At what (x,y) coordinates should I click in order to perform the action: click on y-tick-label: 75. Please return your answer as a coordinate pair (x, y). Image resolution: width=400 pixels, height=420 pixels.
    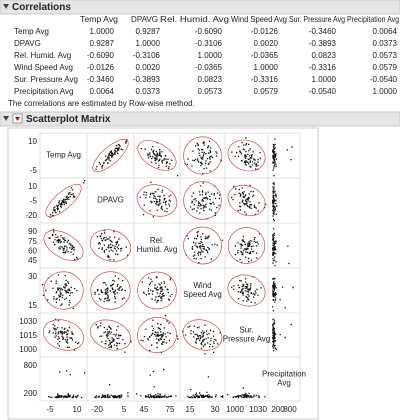
    Looking at the image, I should click on (32, 241).